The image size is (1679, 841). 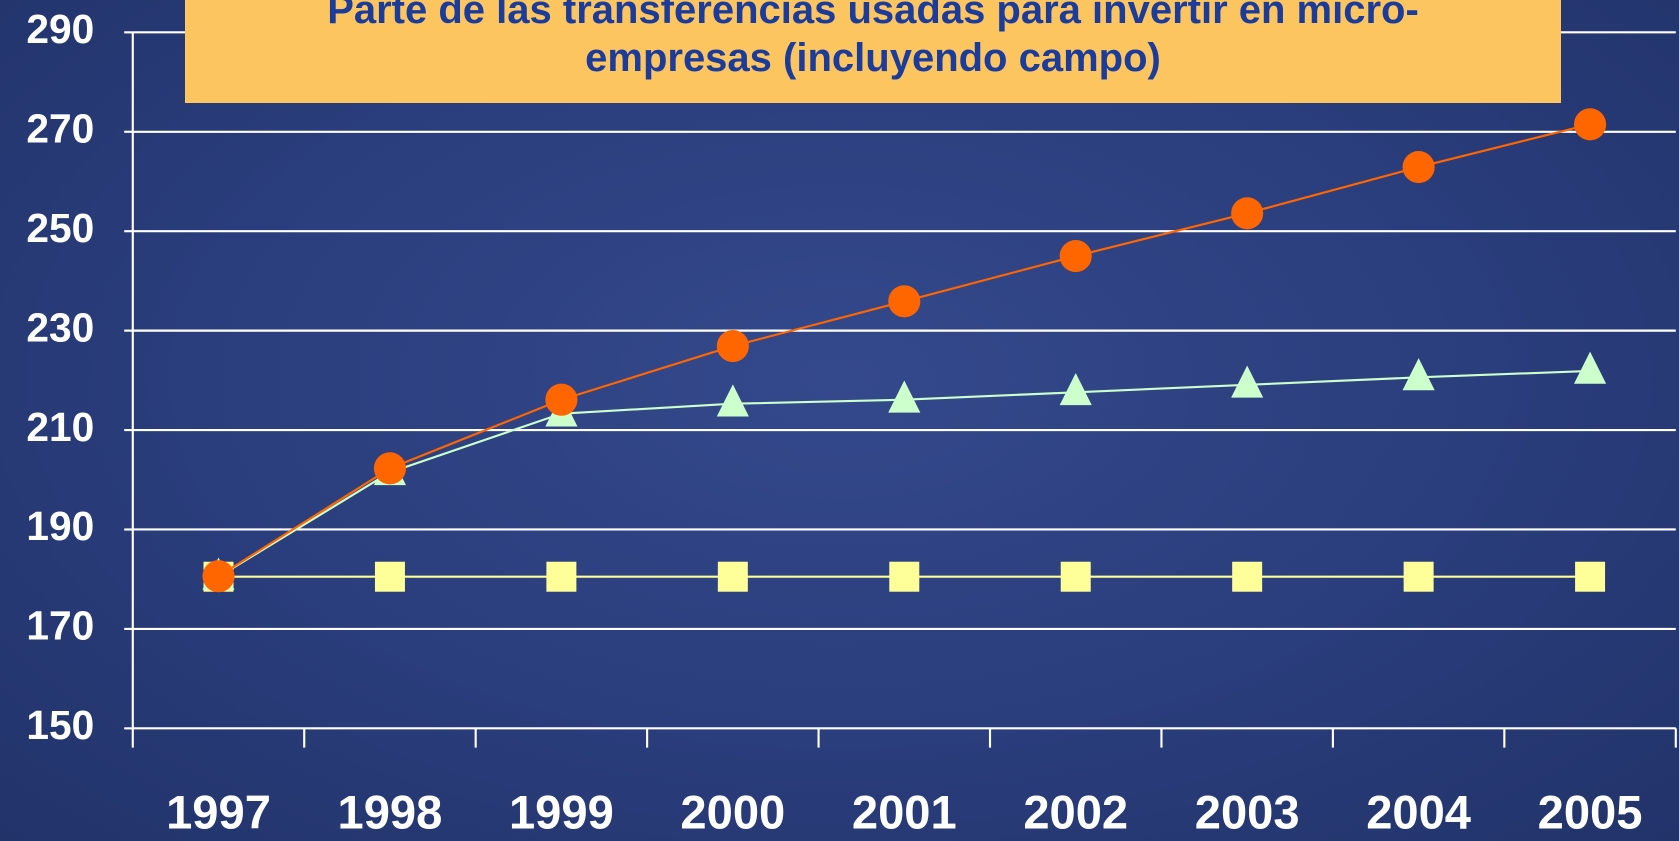 What do you see at coordinates (60, 228) in the screenshot?
I see `y-tick-label: 250` at bounding box center [60, 228].